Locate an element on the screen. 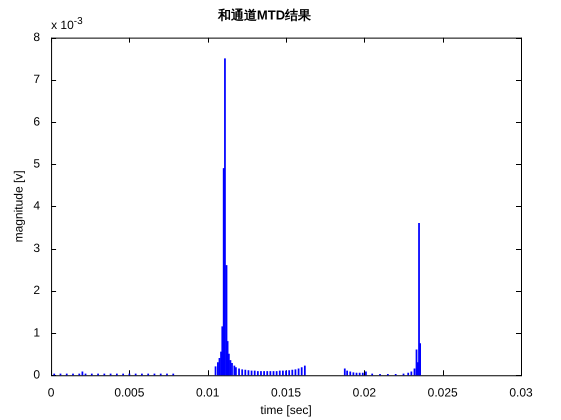 The width and height of the screenshot is (561, 420). chart-title: 和通道MTD结果 is located at coordinates (264, 14).